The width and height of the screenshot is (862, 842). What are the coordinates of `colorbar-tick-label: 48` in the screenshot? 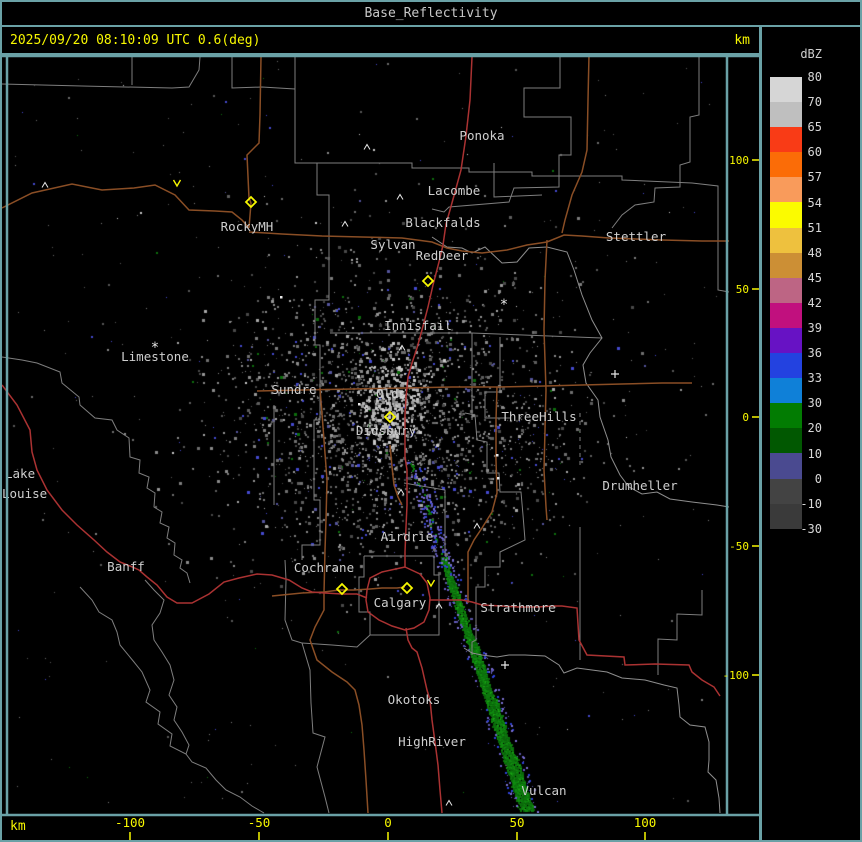 It's located at (814, 252).